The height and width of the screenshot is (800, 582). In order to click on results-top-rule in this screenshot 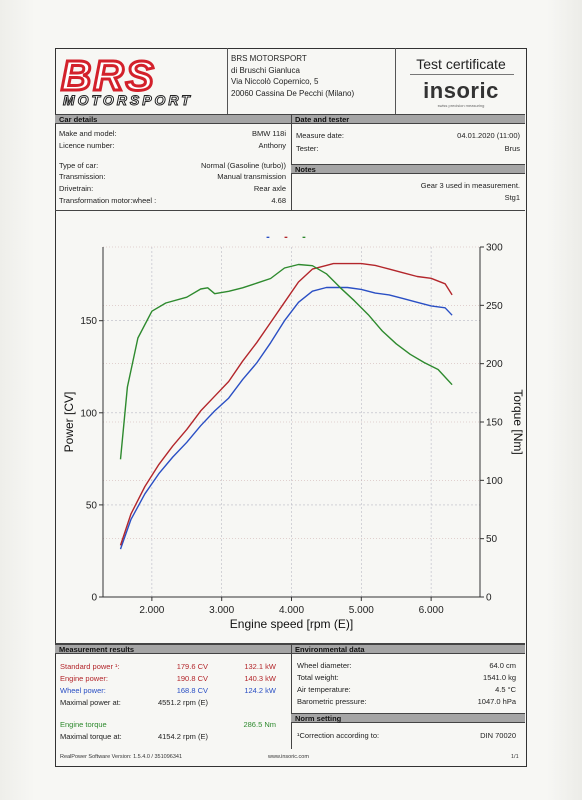, I will do `click(290, 643)`.